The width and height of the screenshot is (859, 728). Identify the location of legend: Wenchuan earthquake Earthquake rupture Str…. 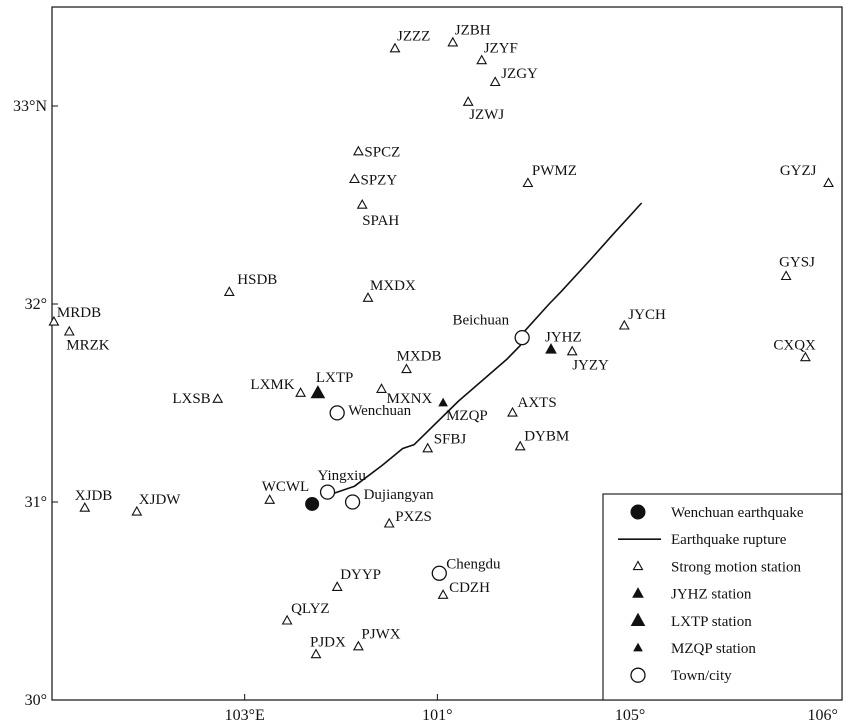
(722, 597).